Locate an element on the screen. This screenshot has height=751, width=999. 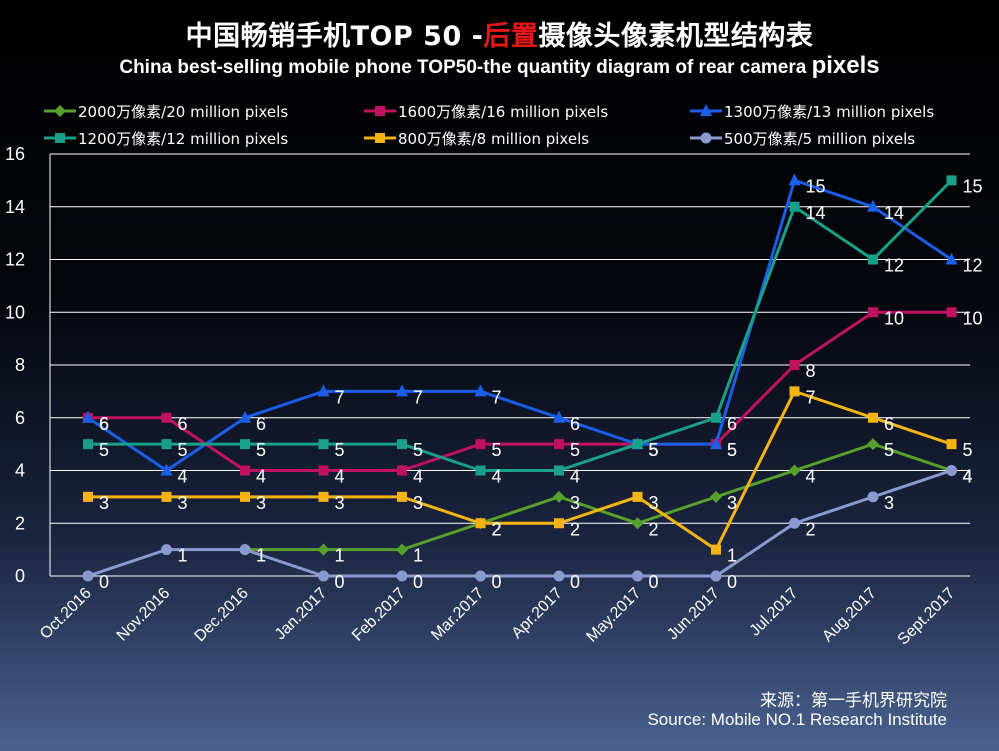
x-tick-label: May.2017 is located at coordinates (613, 615).